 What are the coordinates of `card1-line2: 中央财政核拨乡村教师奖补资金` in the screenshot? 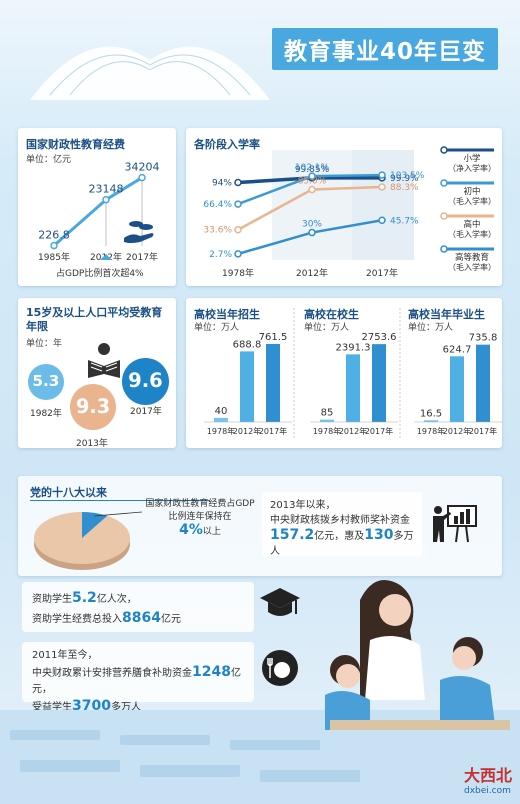 It's located at (340, 520).